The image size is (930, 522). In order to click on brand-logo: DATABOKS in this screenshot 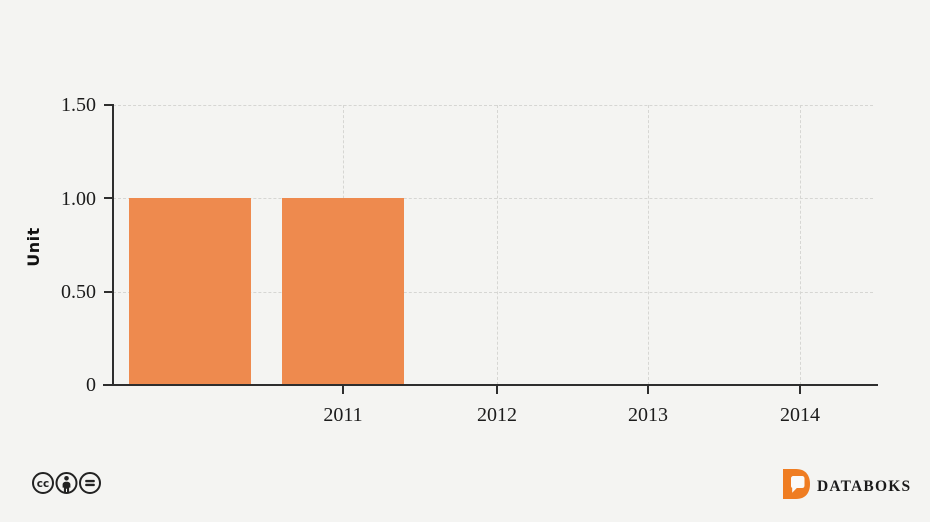, I will do `click(847, 484)`.